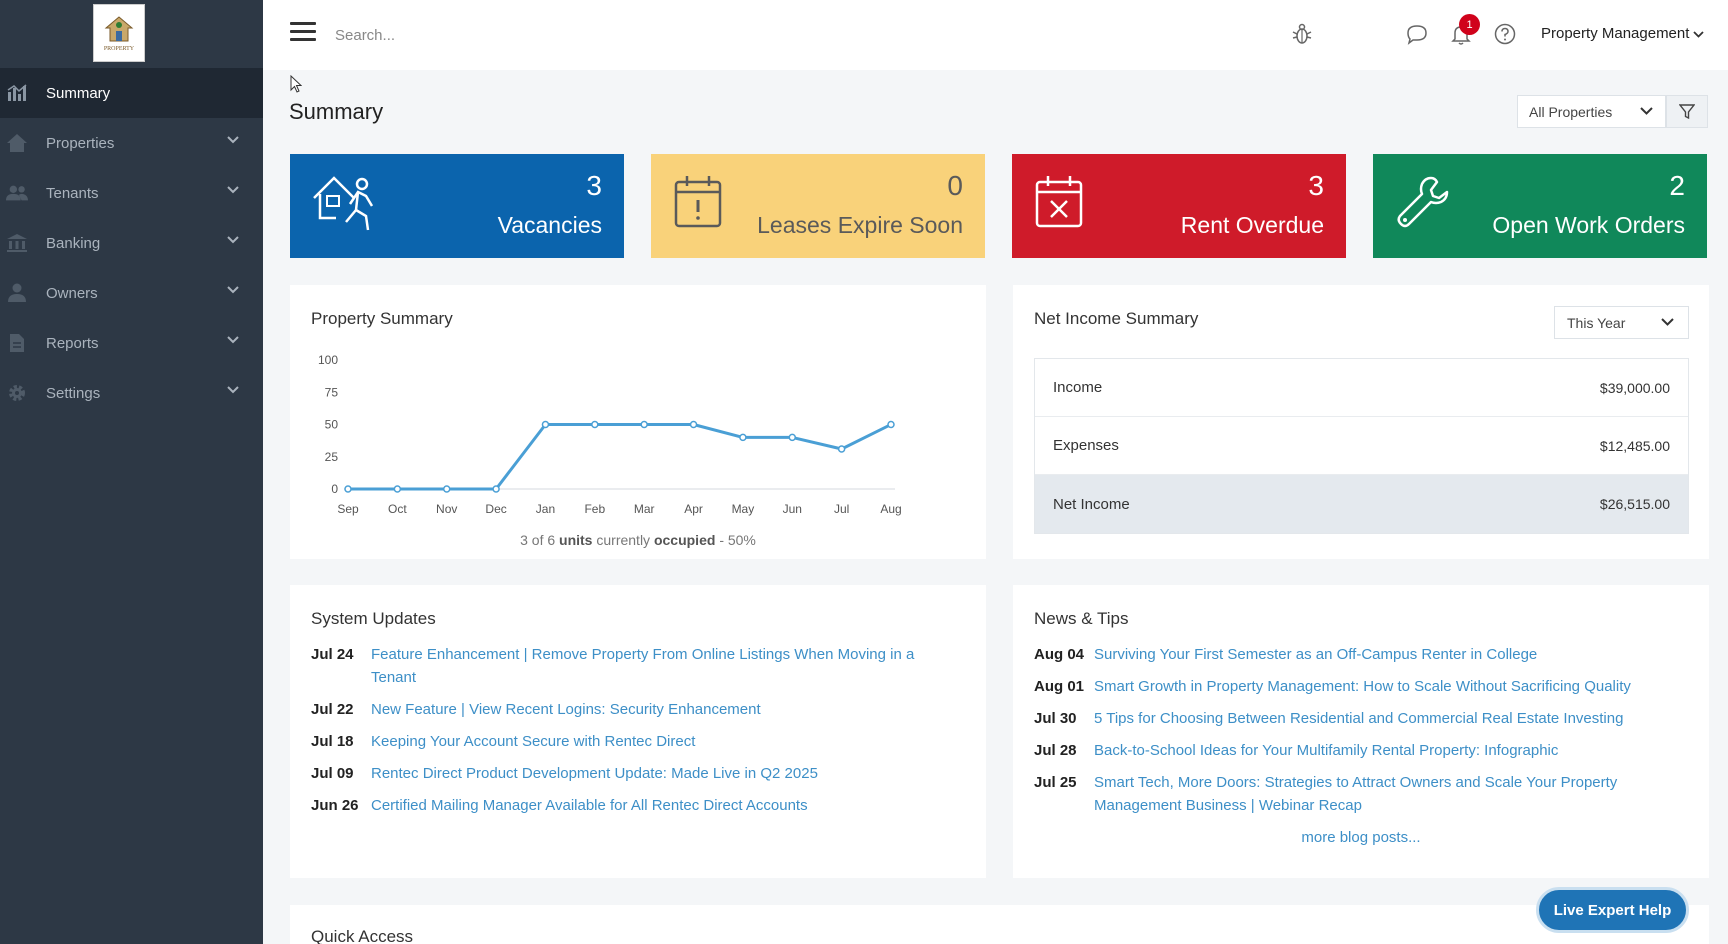  What do you see at coordinates (1540, 206) in the screenshot?
I see `work-orders-card: 2 Open Work Orders` at bounding box center [1540, 206].